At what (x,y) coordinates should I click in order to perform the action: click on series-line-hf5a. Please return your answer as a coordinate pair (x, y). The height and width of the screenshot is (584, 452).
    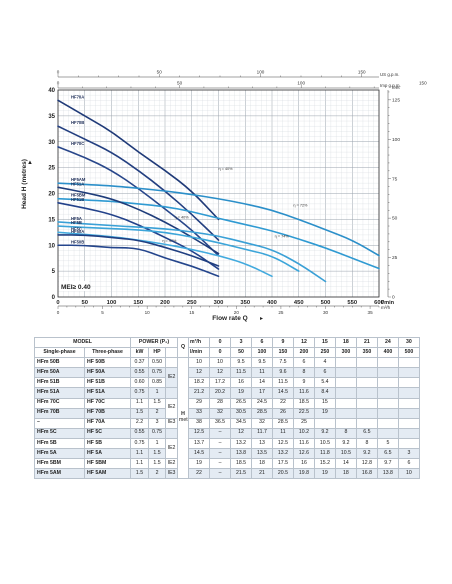
    Looking at the image, I should click on (192, 252).